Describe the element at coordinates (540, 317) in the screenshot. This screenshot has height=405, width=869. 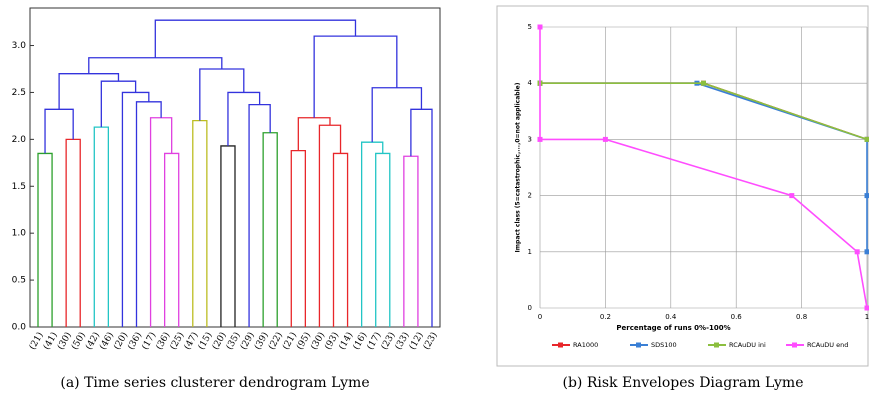
I see `x-tick-label: 0` at that location.